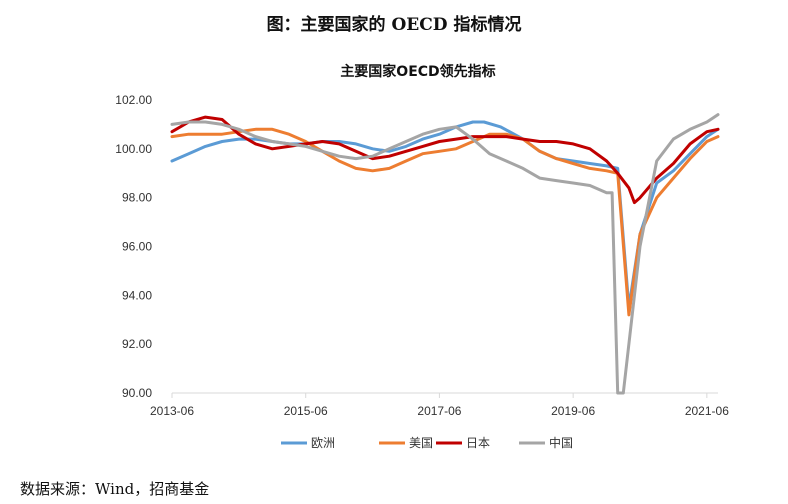 This screenshot has width=788, height=504. Describe the element at coordinates (478, 443) in the screenshot. I see `legend-label: 日本` at that location.